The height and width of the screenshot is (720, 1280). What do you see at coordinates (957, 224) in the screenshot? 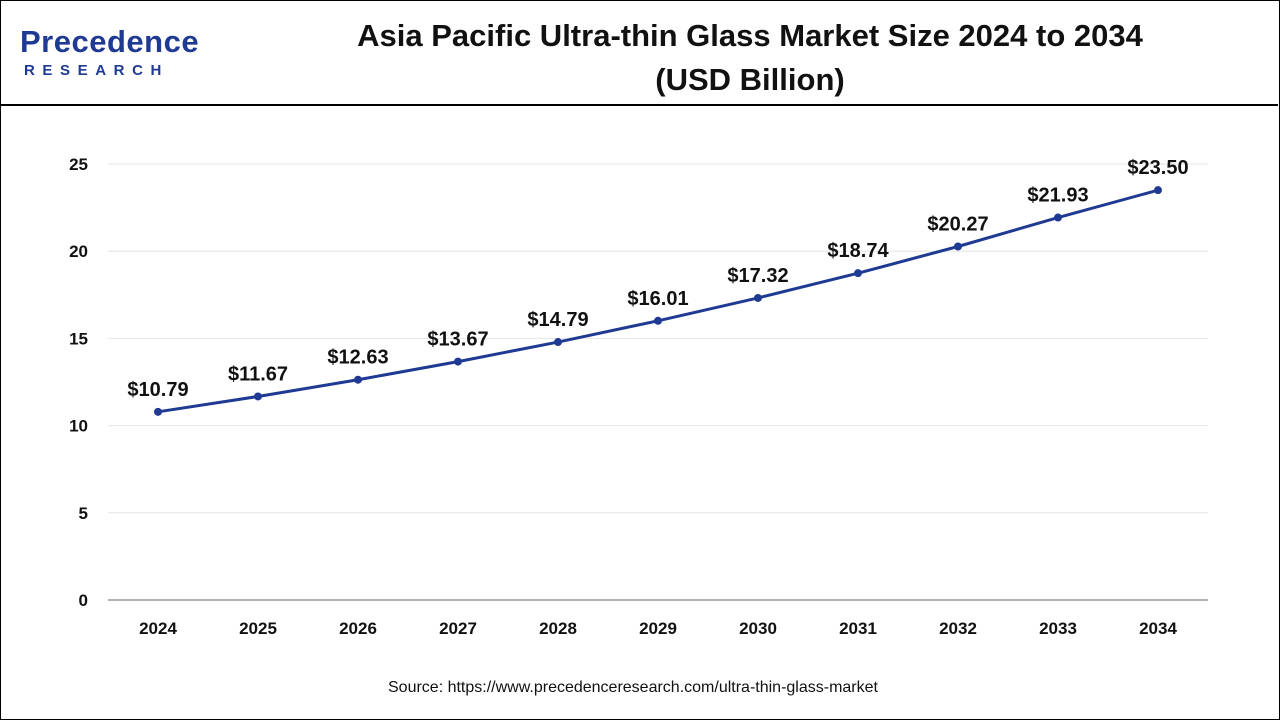
I see `data-label: $20.27` at bounding box center [957, 224].